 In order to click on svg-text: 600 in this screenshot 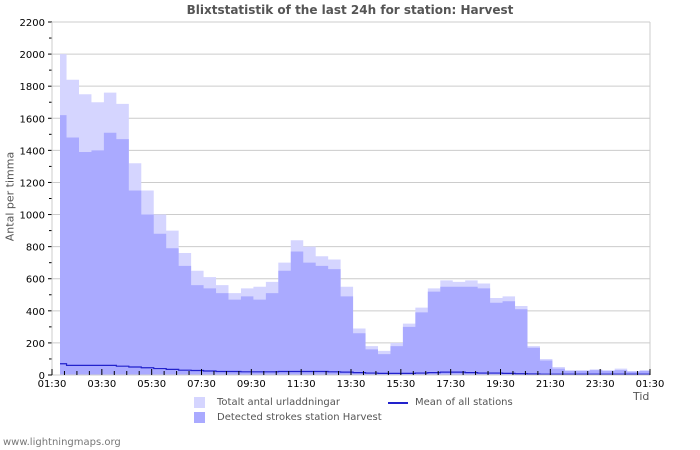, I will do `click(35, 280)`.